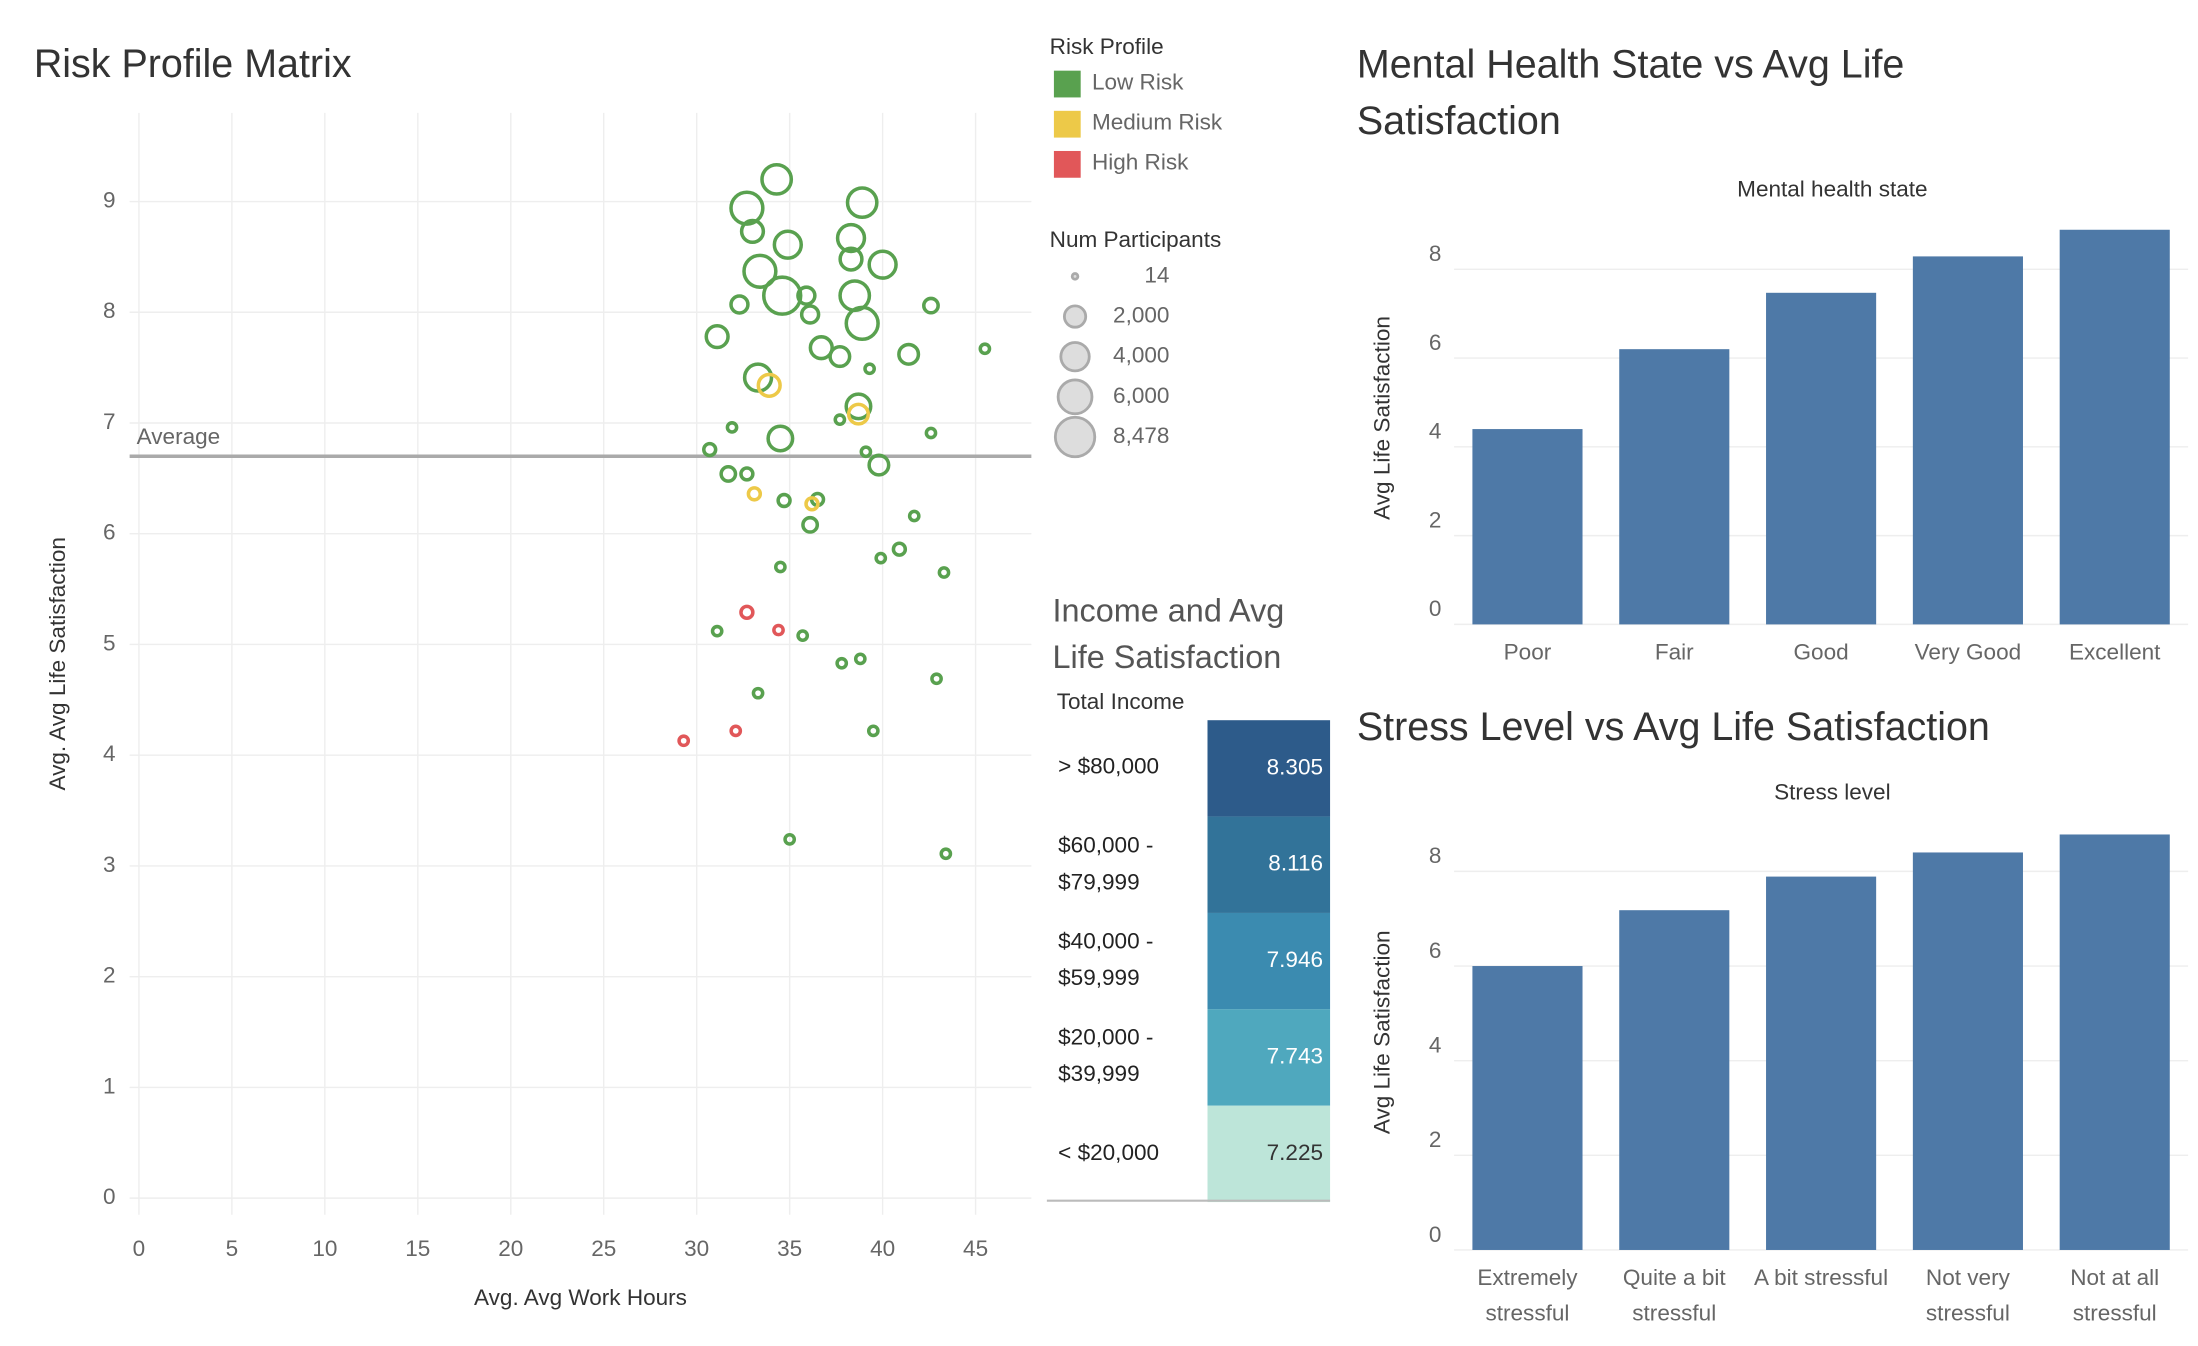  I want to click on row-label: $40,000 - $59,999, so click(1106, 960).